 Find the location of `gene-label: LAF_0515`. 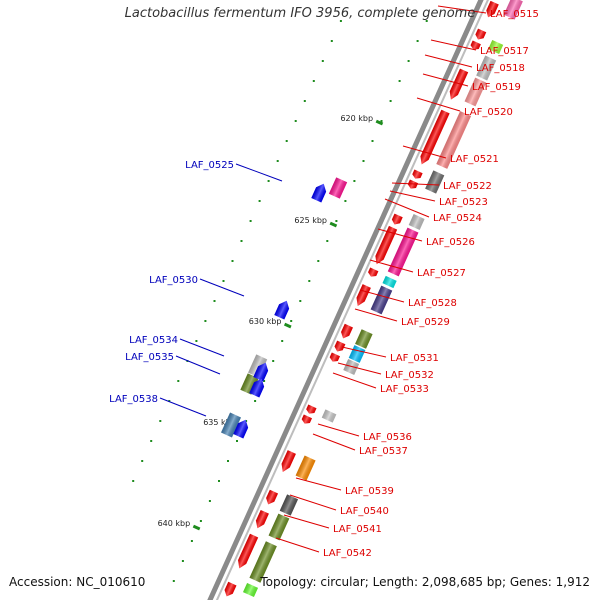

gene-label: LAF_0515 is located at coordinates (514, 14).